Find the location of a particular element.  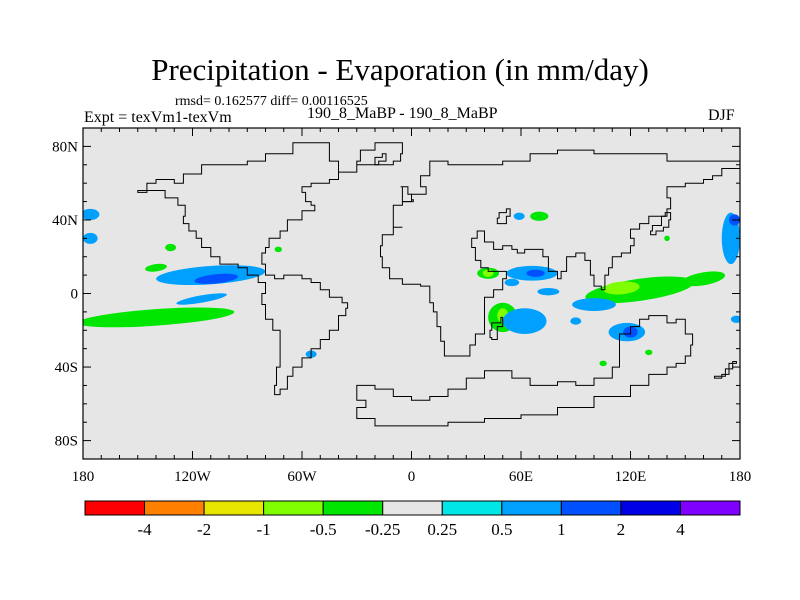

season-label: DJF is located at coordinates (721, 115).